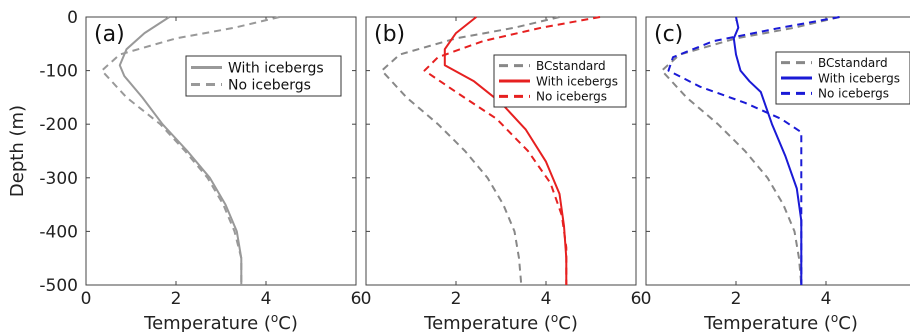 The height and width of the screenshot is (332, 910). I want to click on y-tick-label: 0, so click(72, 18).